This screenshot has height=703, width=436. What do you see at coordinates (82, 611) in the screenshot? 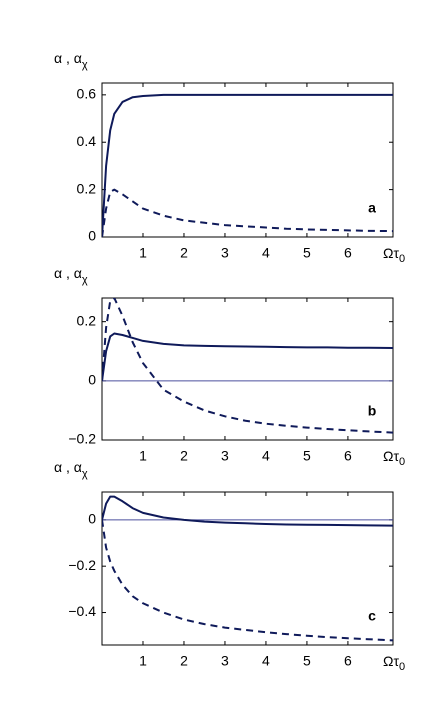
I see `y-tick-label: −0.4` at bounding box center [82, 611].